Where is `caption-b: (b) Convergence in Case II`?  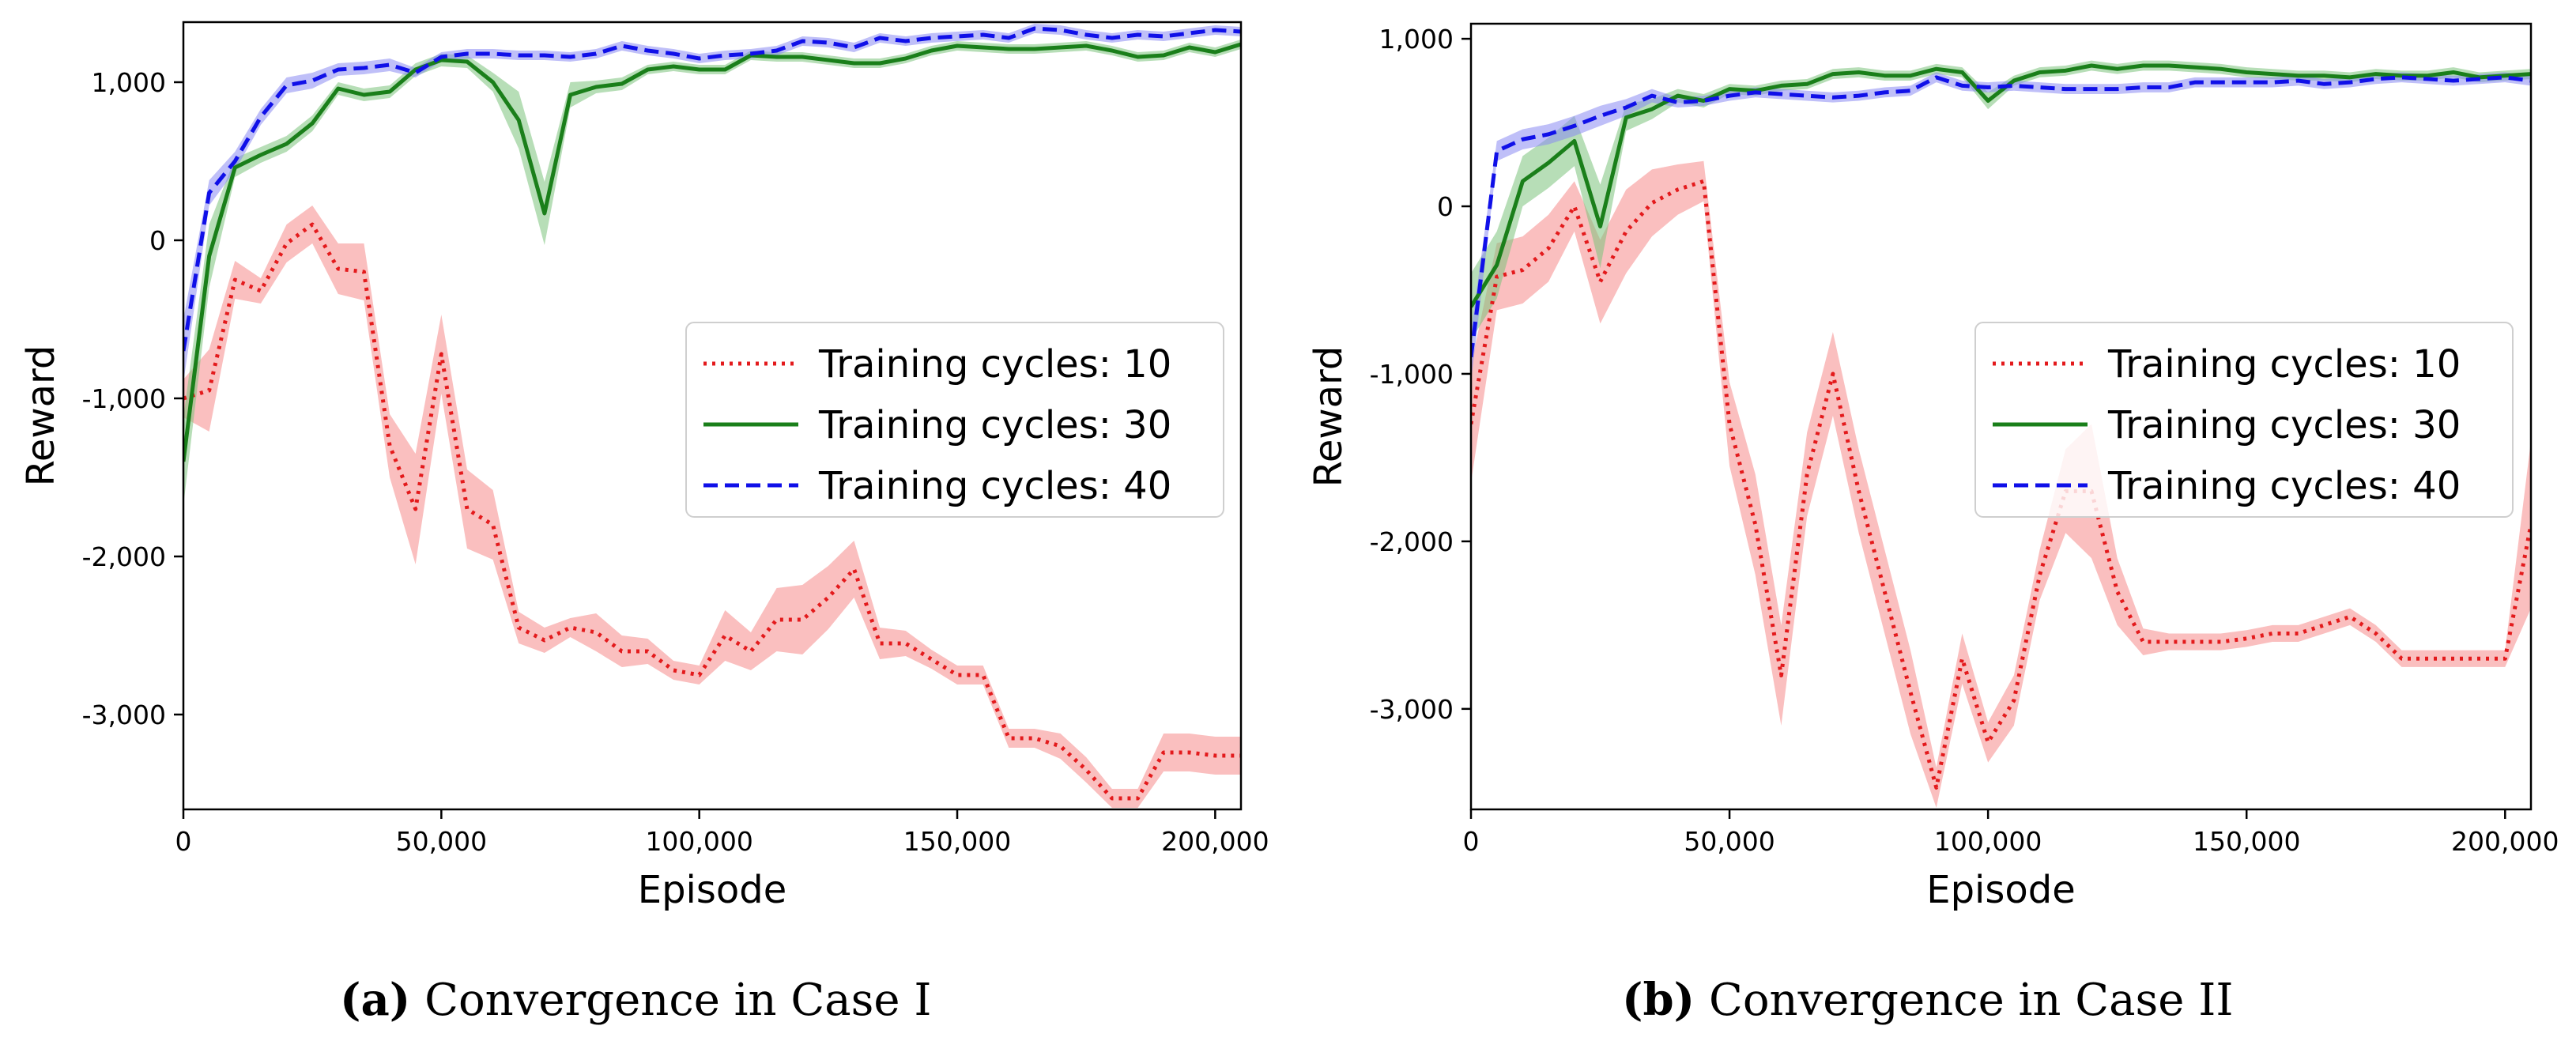
caption-b: (b) Convergence in Case II is located at coordinates (1927, 1000).